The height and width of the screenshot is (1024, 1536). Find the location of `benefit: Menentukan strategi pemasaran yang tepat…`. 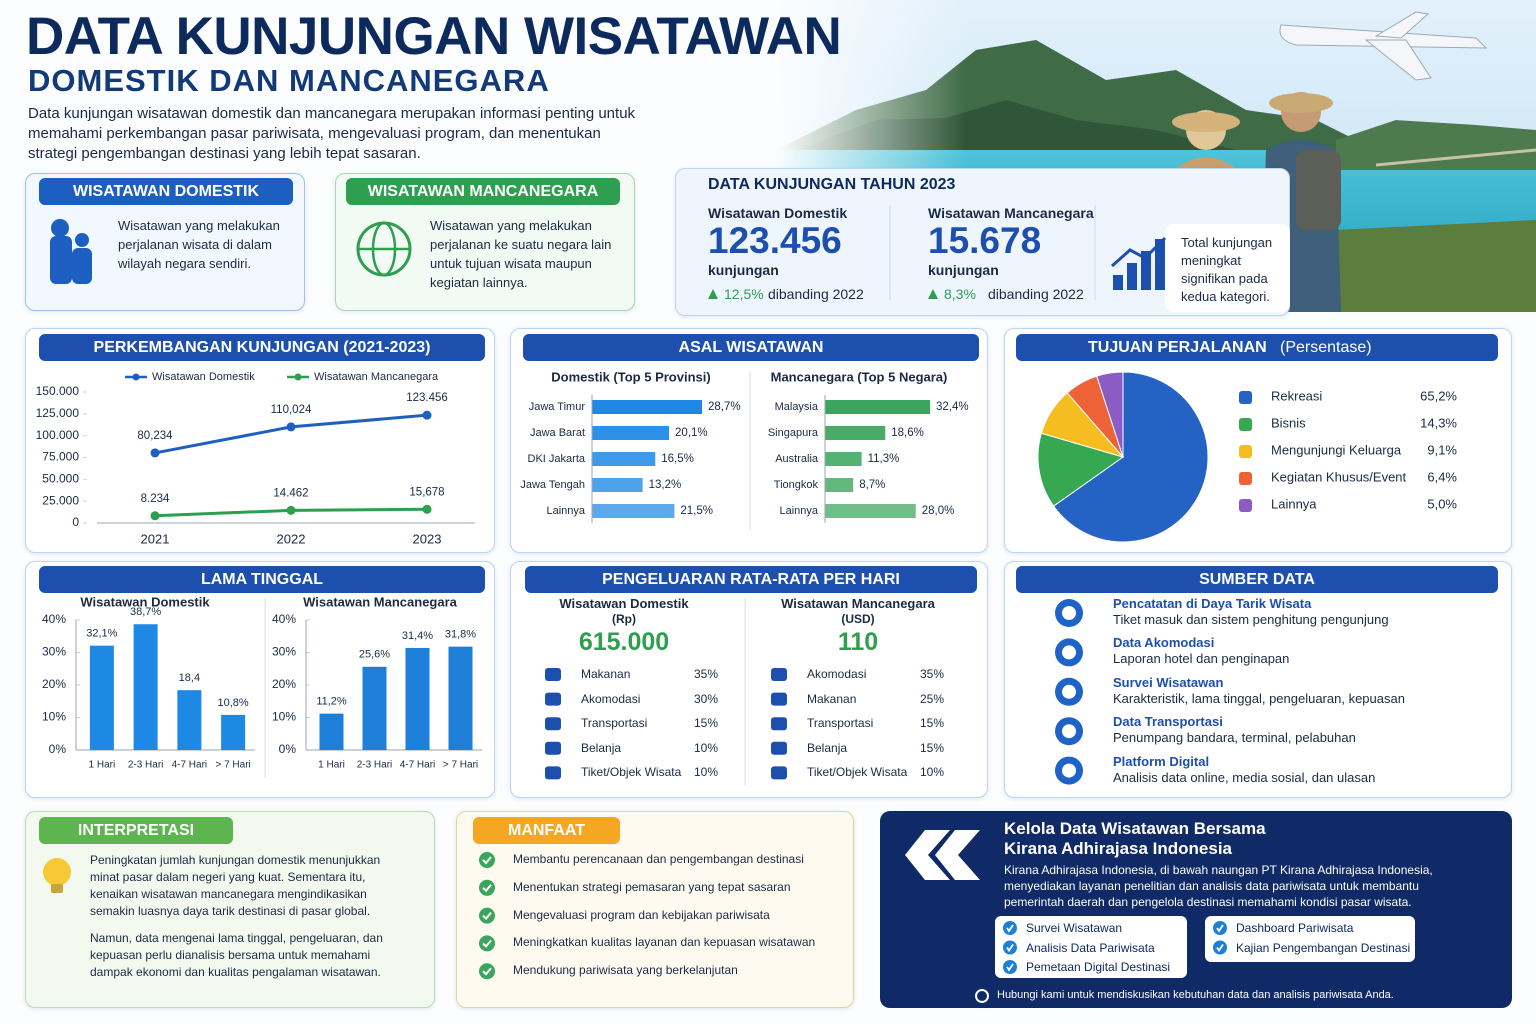

benefit: Menentukan strategi pemasaran yang tepat… is located at coordinates (652, 886).